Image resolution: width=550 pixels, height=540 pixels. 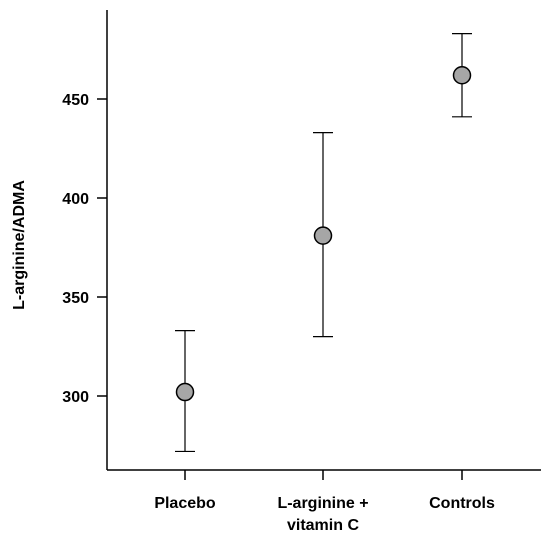 What do you see at coordinates (84, 249) in the screenshot?
I see `y-ticks: 300 350 400 450` at bounding box center [84, 249].